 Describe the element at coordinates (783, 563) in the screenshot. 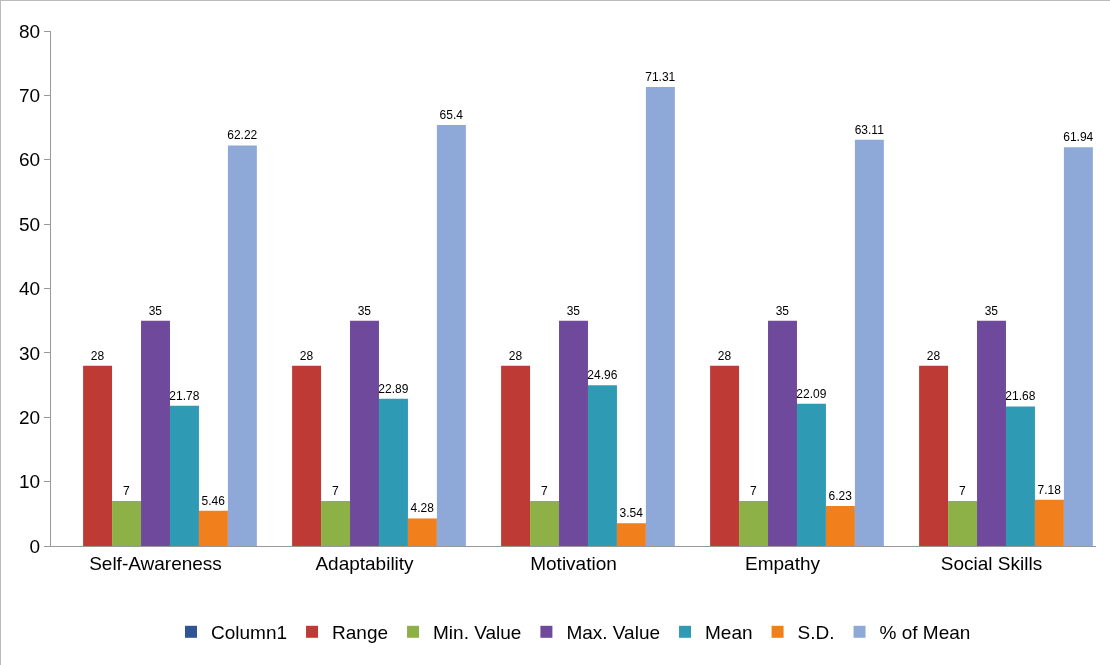

I see `x-tick-label: Empathy` at that location.